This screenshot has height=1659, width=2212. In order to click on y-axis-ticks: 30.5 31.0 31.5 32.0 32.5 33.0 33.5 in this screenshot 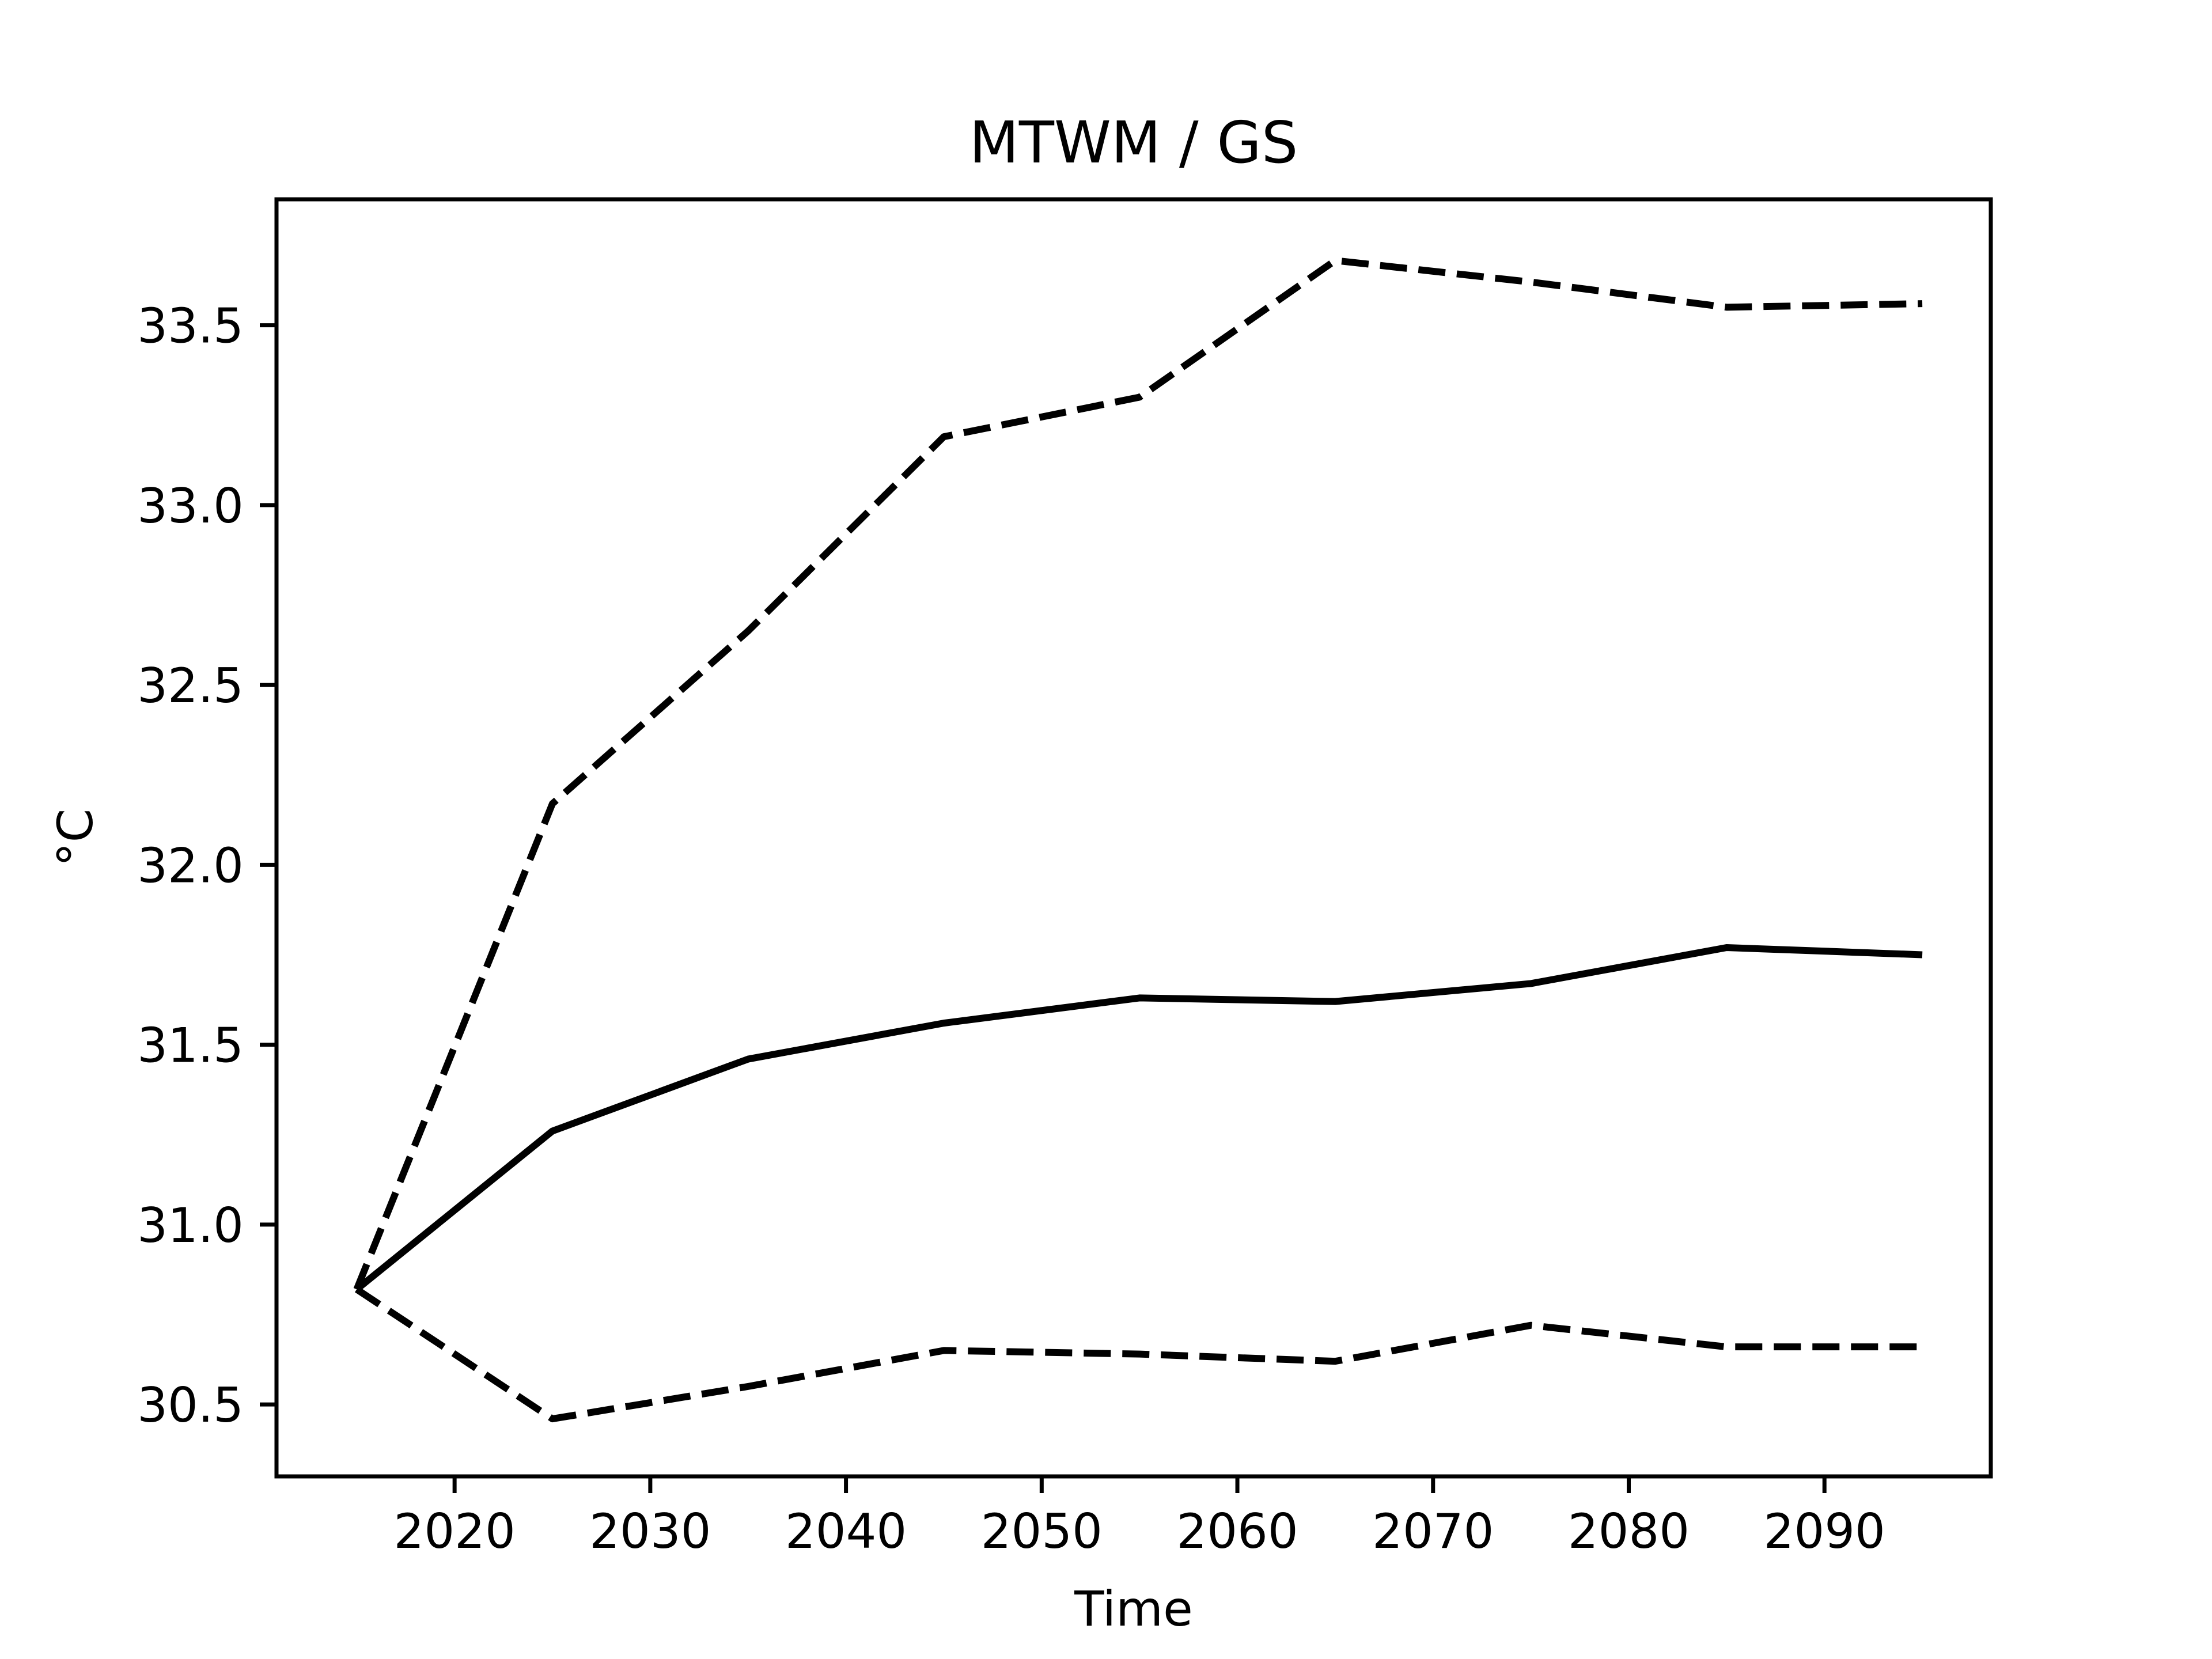, I will do `click(206, 865)`.